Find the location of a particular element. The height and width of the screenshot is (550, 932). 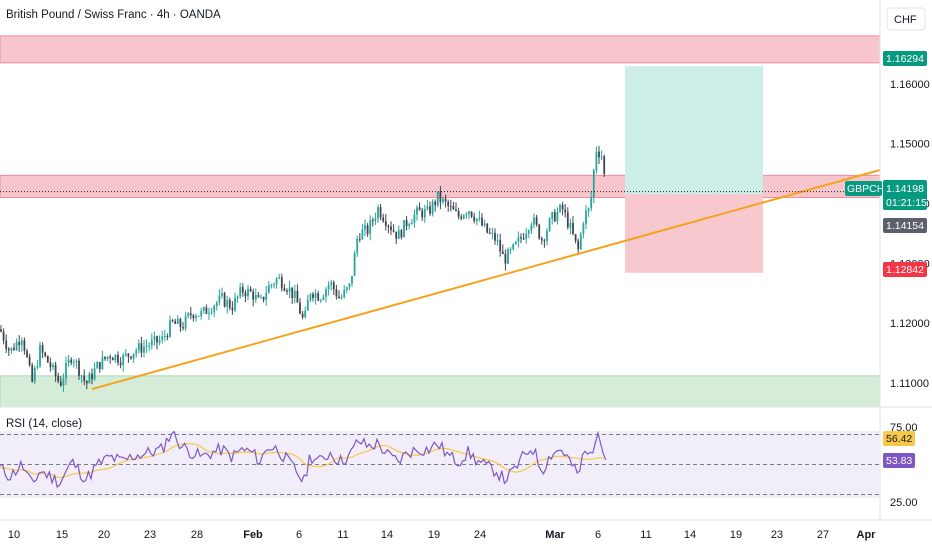

time-tick-label: 11 is located at coordinates (645, 535).